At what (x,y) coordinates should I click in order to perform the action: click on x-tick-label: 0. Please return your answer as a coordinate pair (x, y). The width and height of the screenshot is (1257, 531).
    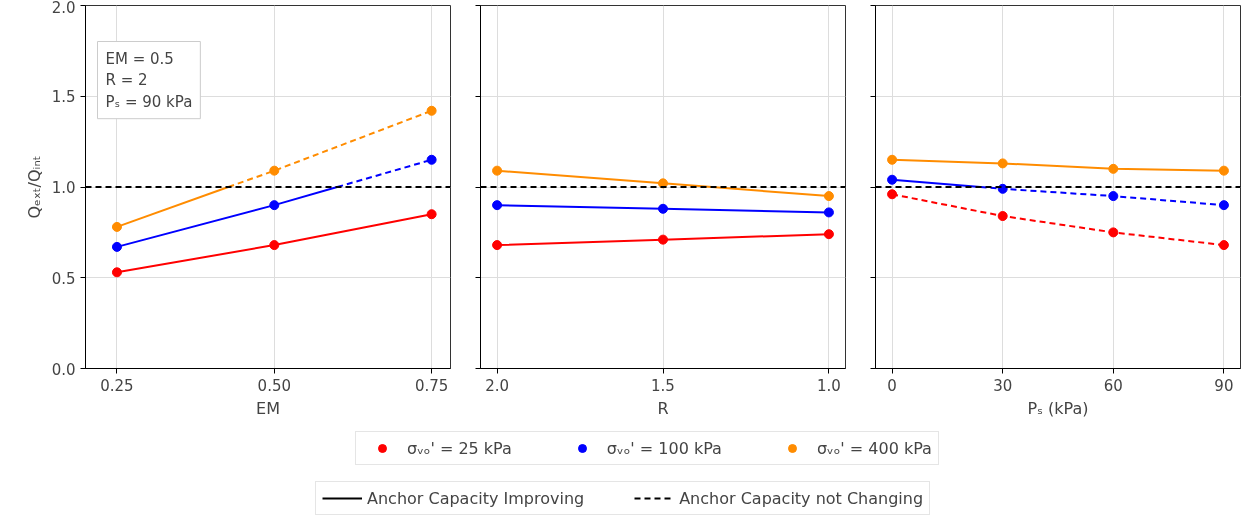
    Looking at the image, I should click on (892, 385).